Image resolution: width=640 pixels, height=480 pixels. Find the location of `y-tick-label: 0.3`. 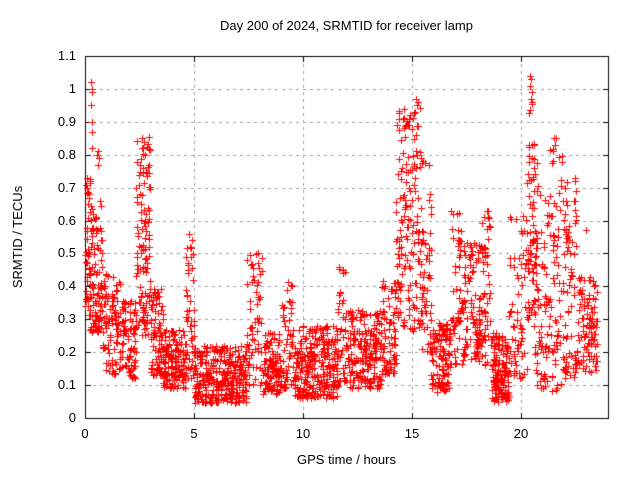

y-tick-label: 0.3 is located at coordinates (66, 318).